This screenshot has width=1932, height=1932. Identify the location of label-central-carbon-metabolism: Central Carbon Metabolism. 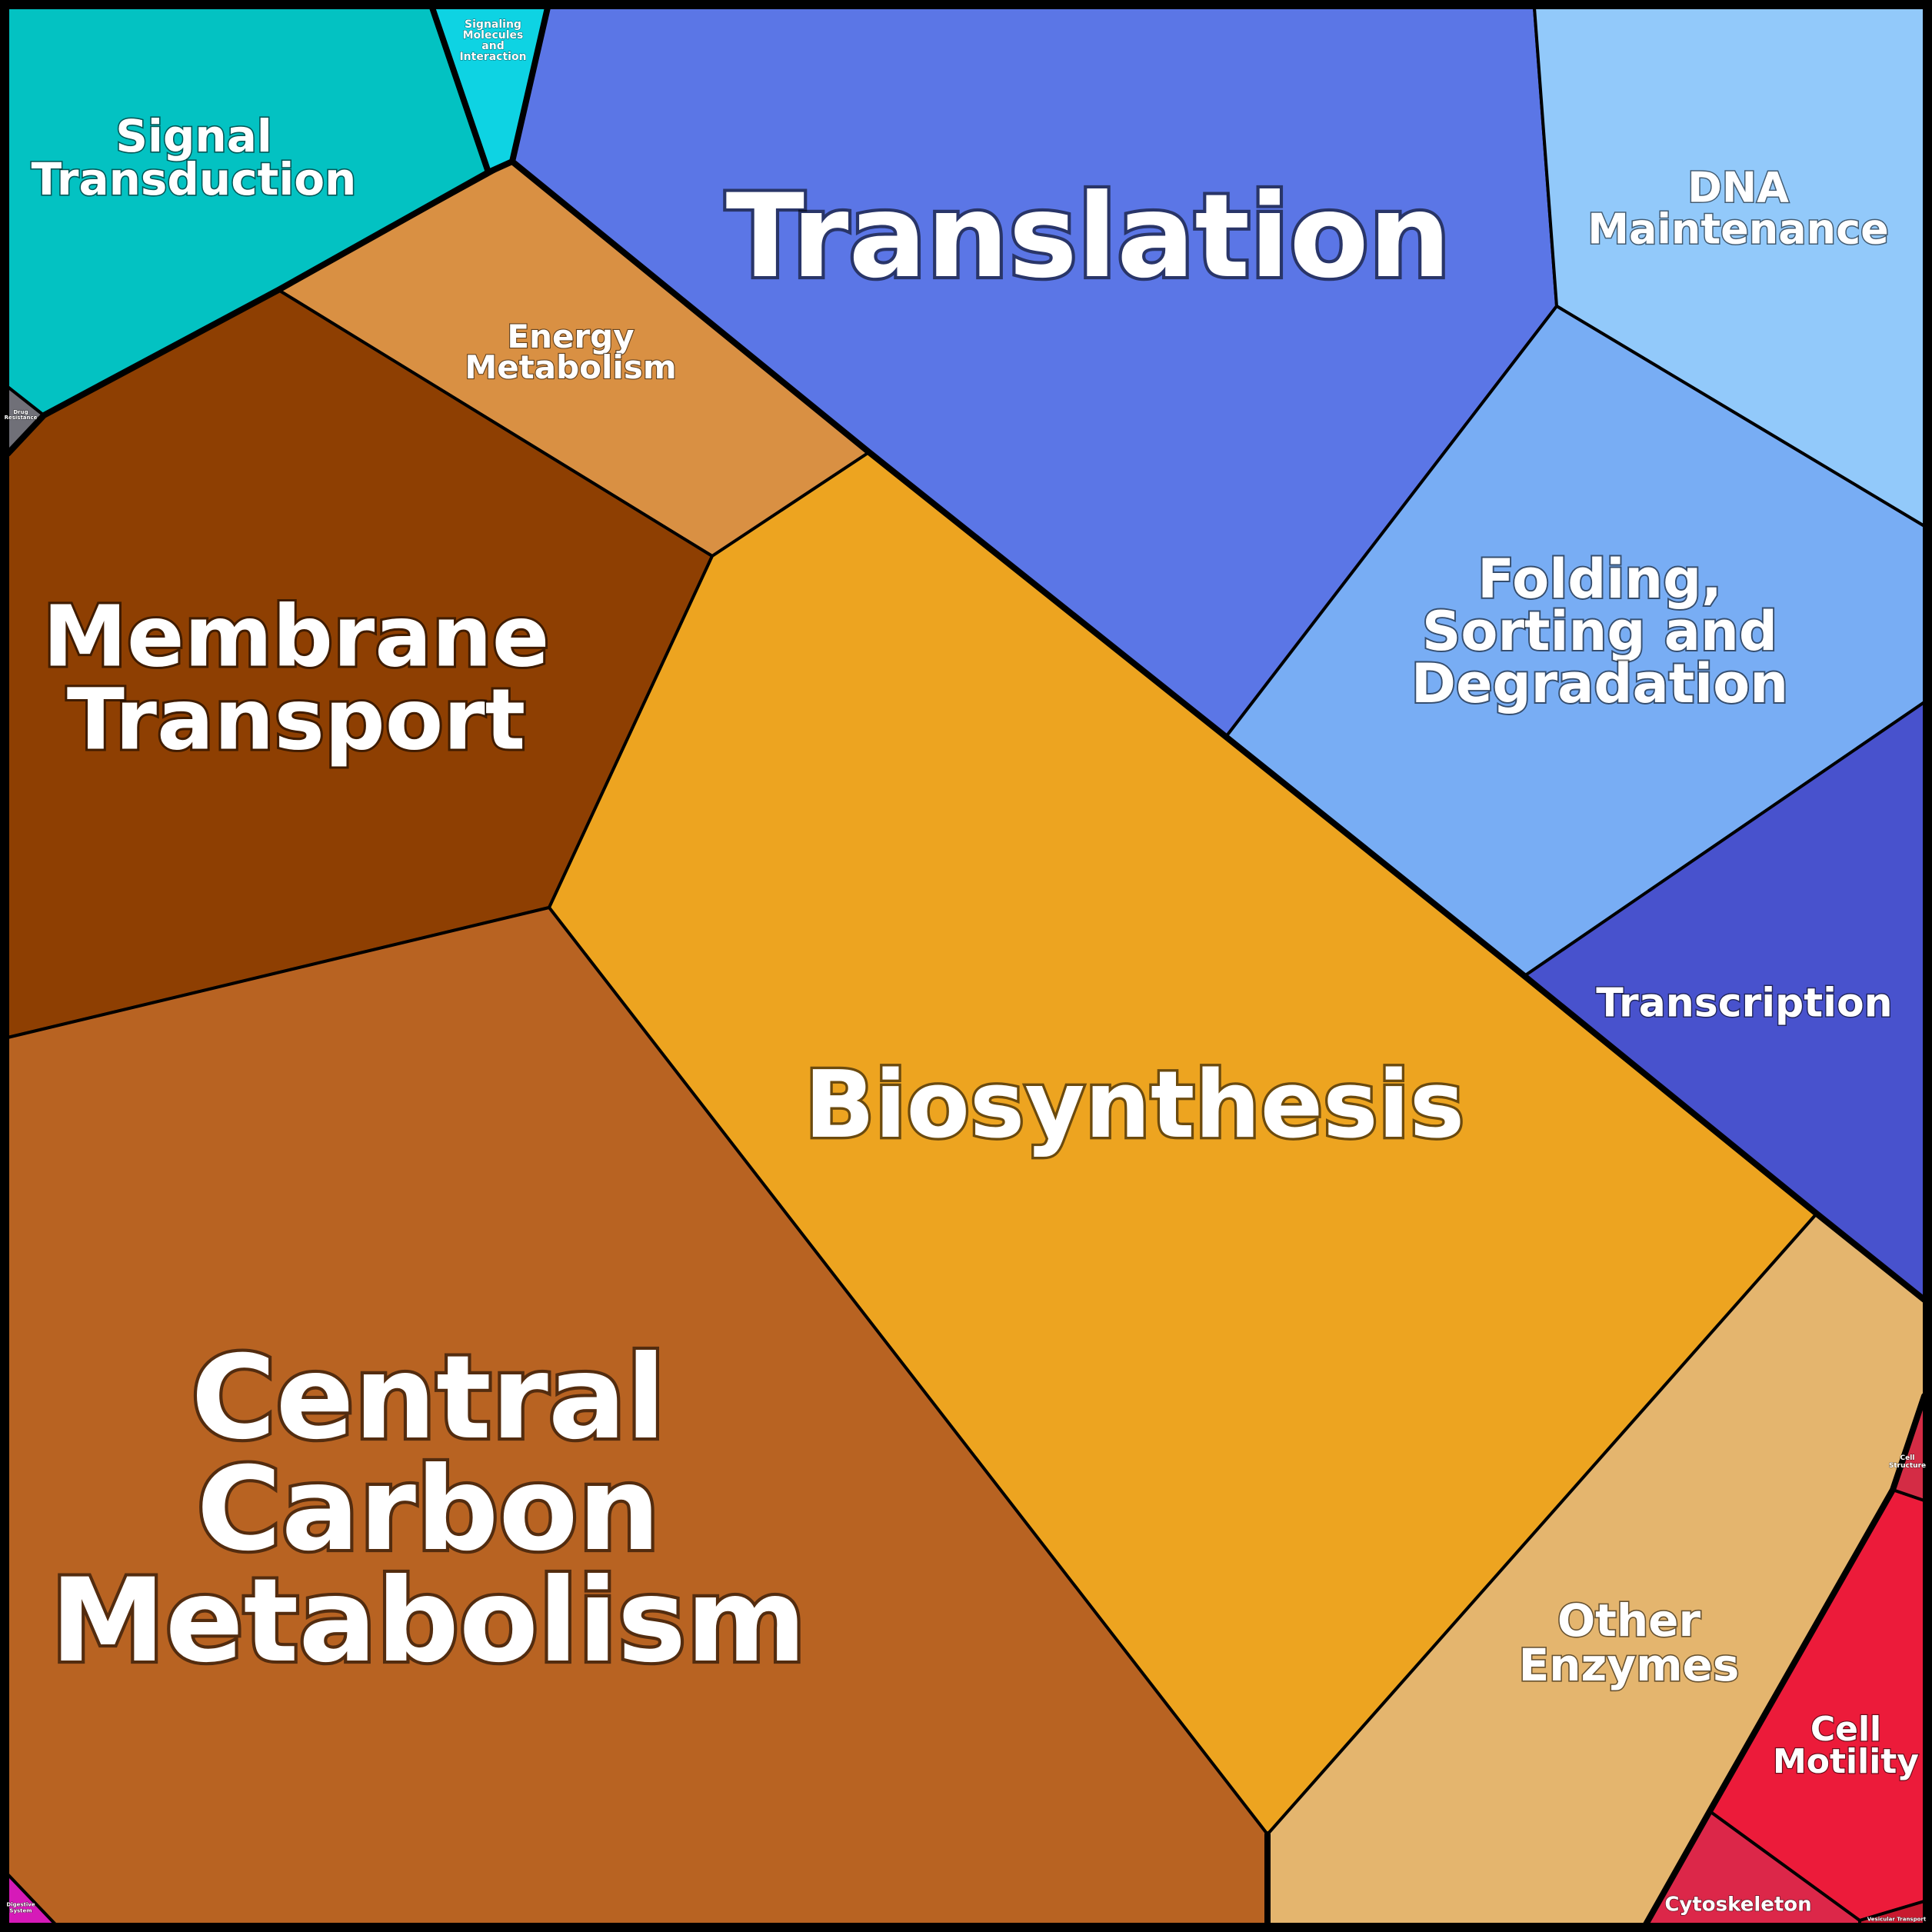
(429, 1509).